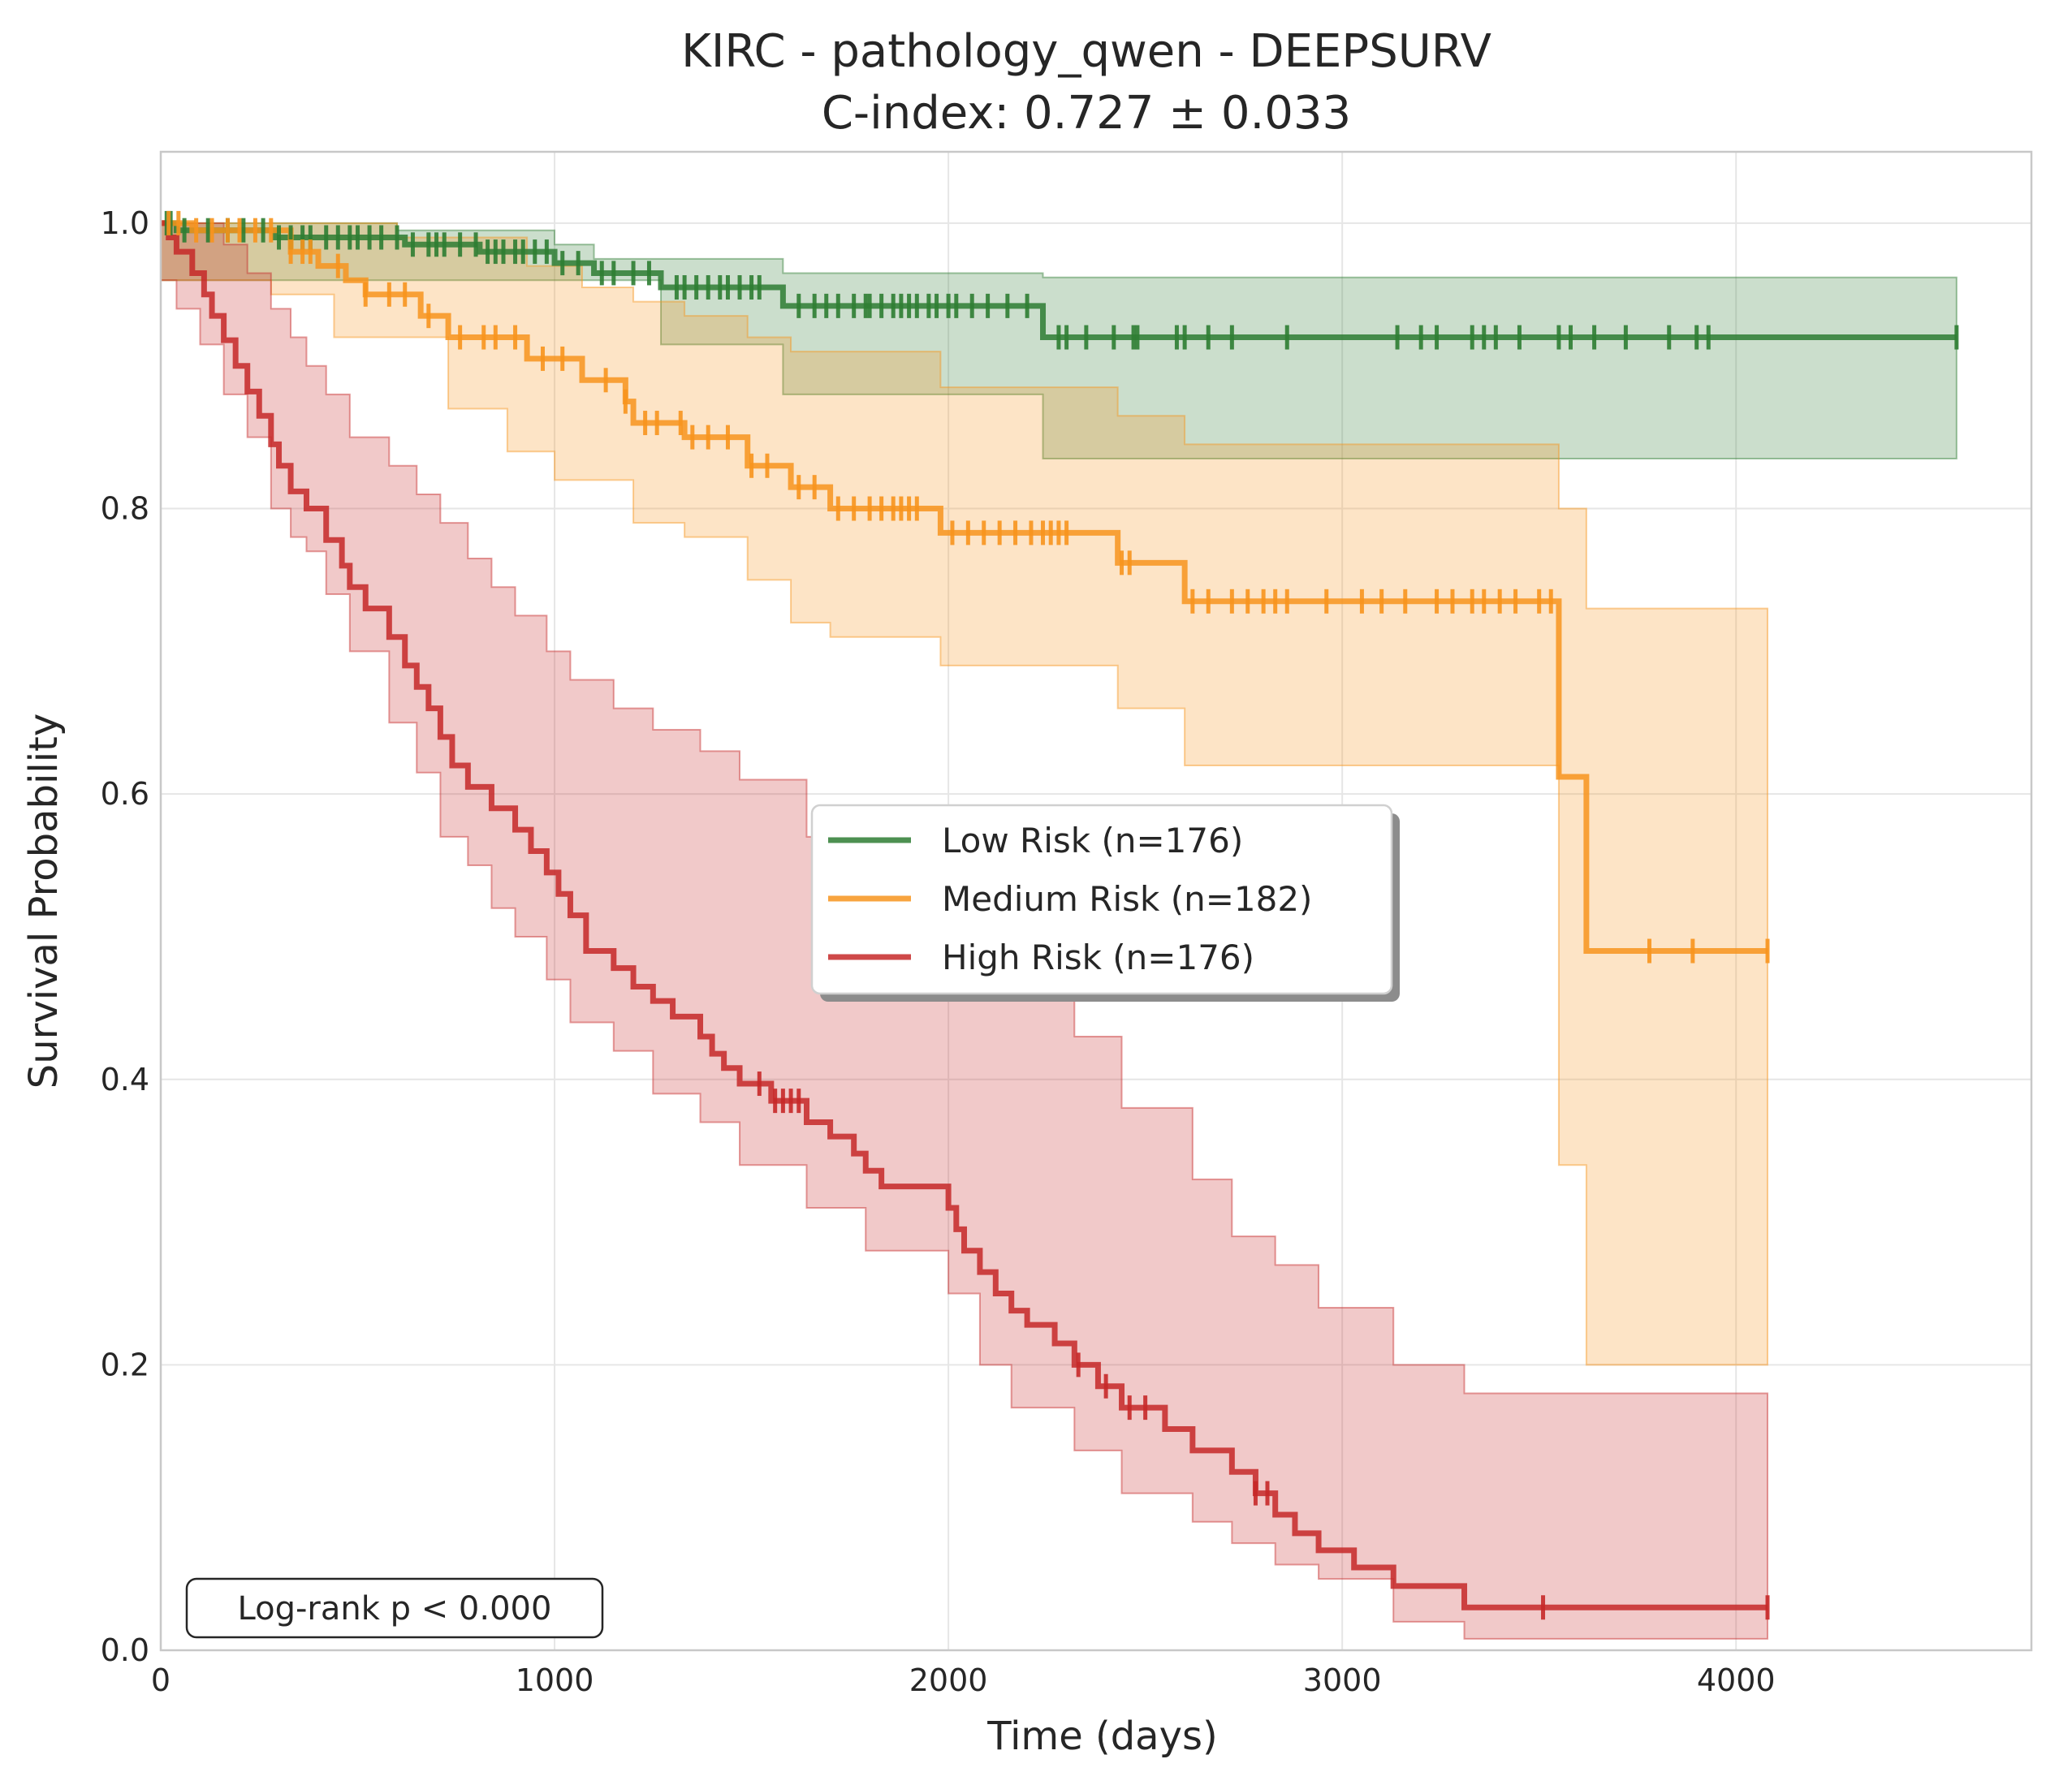 The height and width of the screenshot is (1785, 2072). I want to click on y-tick-label: 0.2, so click(125, 1365).